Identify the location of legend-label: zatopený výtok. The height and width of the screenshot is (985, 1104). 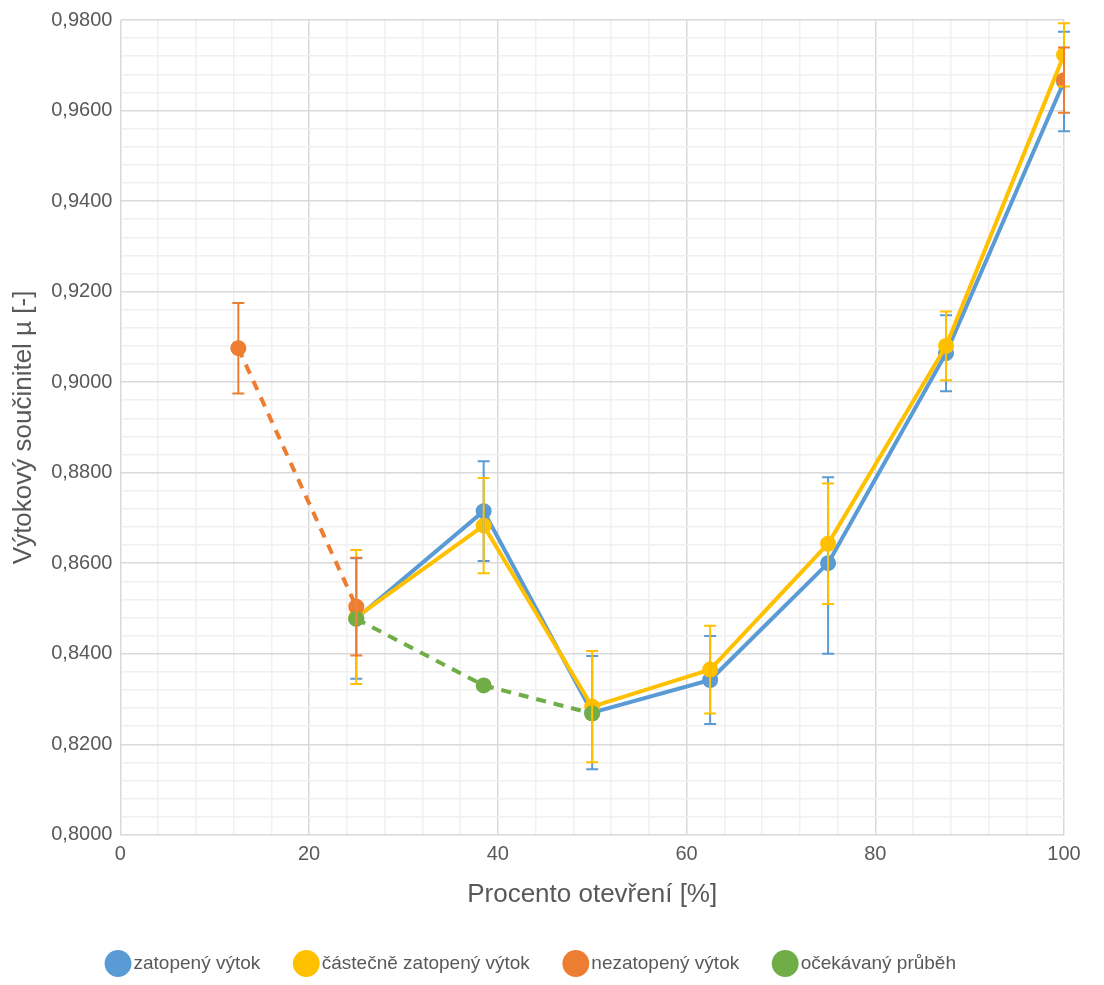
(197, 962).